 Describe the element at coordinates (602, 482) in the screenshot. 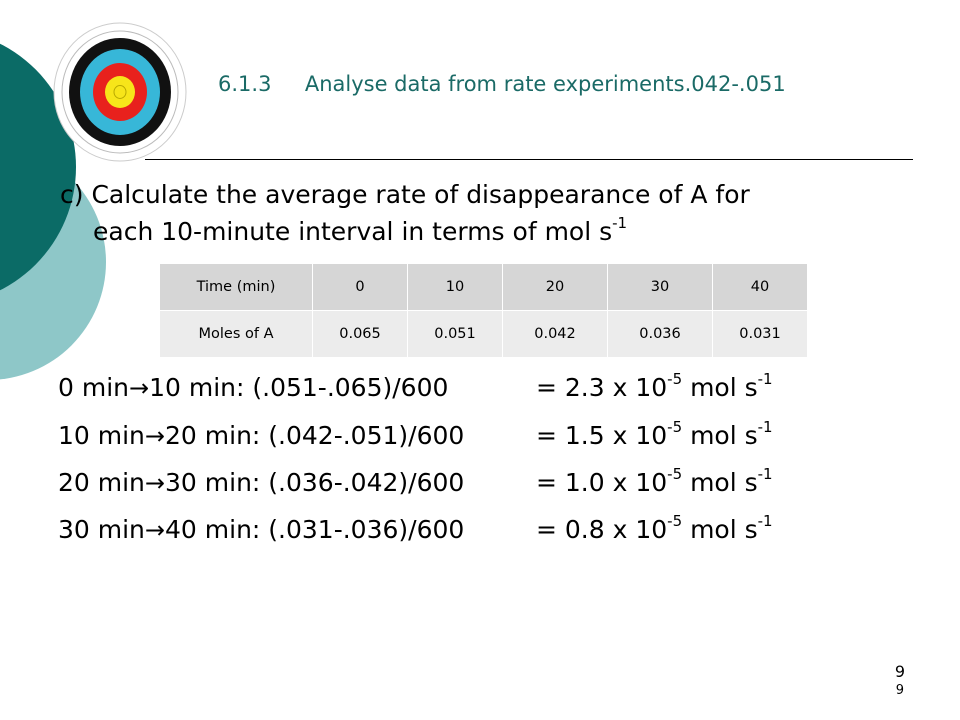

I see `calculation-result: = 1.0 x 10` at that location.